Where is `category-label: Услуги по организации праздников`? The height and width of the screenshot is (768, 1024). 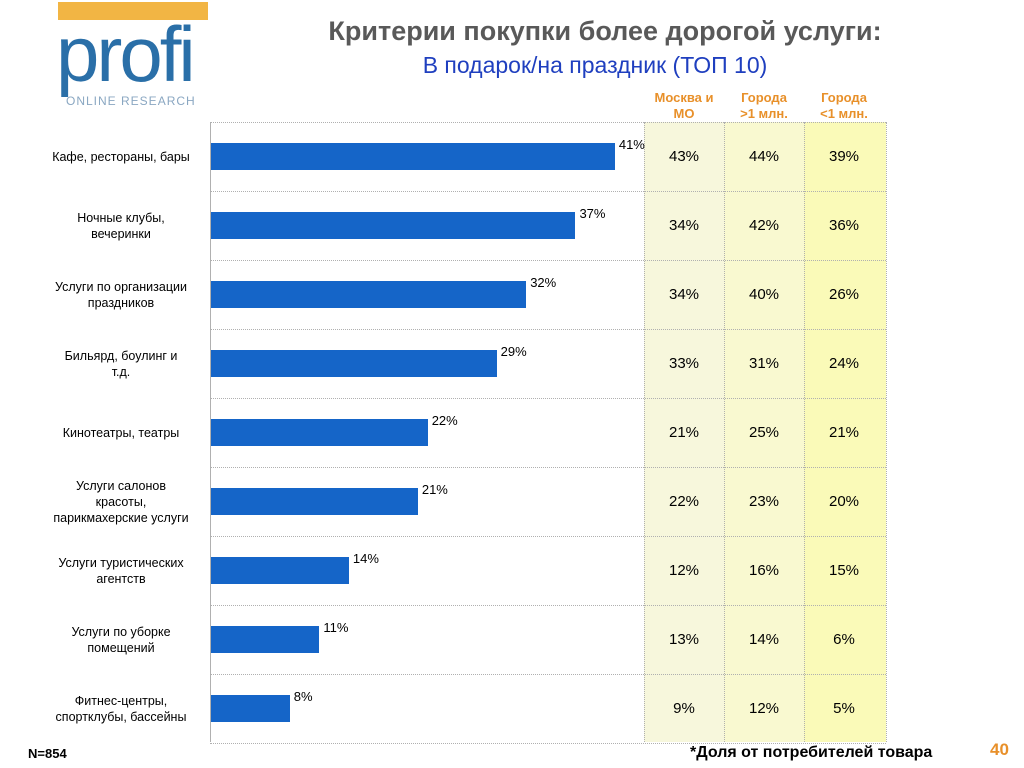
category-label: Услуги по организации праздников is located at coordinates (121, 294).